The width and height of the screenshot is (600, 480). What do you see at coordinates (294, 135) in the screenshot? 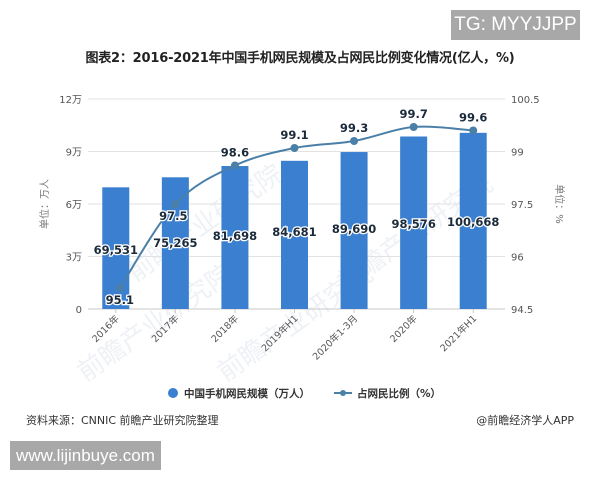
I see `line-value-label: 99.1` at bounding box center [294, 135].